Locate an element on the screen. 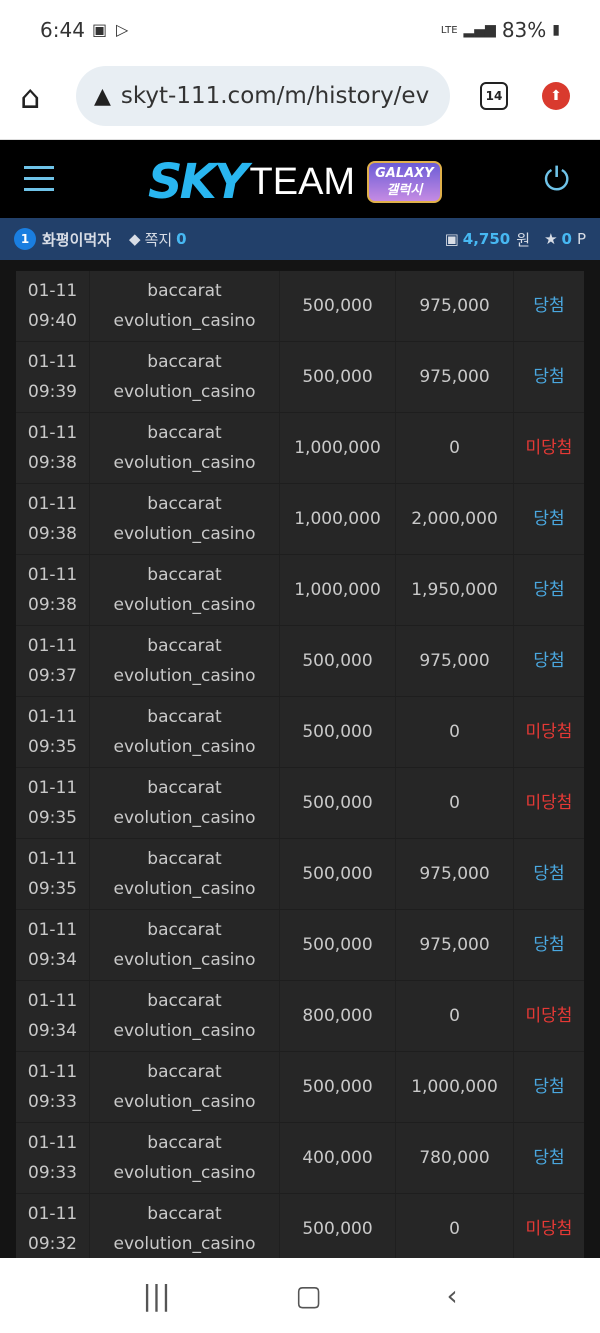  tab-switcher-button: 14 is located at coordinates (494, 96).